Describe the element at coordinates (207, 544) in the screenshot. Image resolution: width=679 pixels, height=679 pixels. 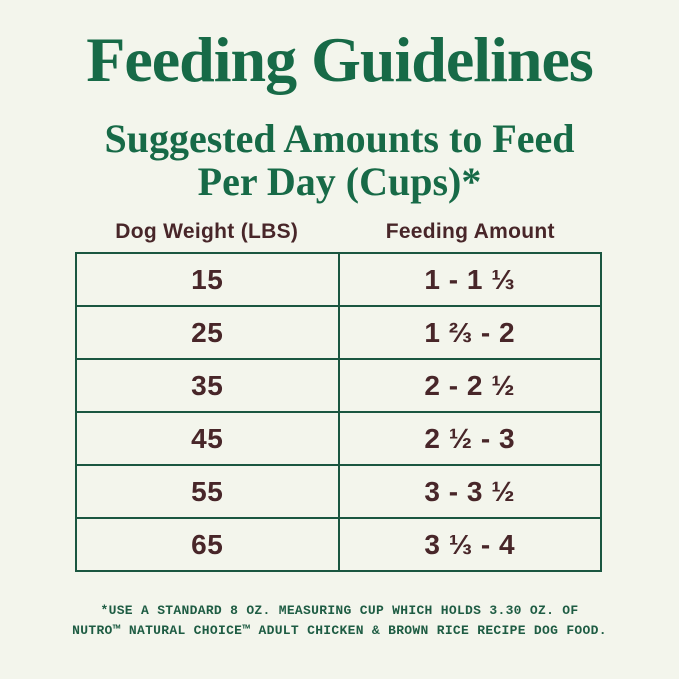
I see `dog-weight-cell: 65` at that location.